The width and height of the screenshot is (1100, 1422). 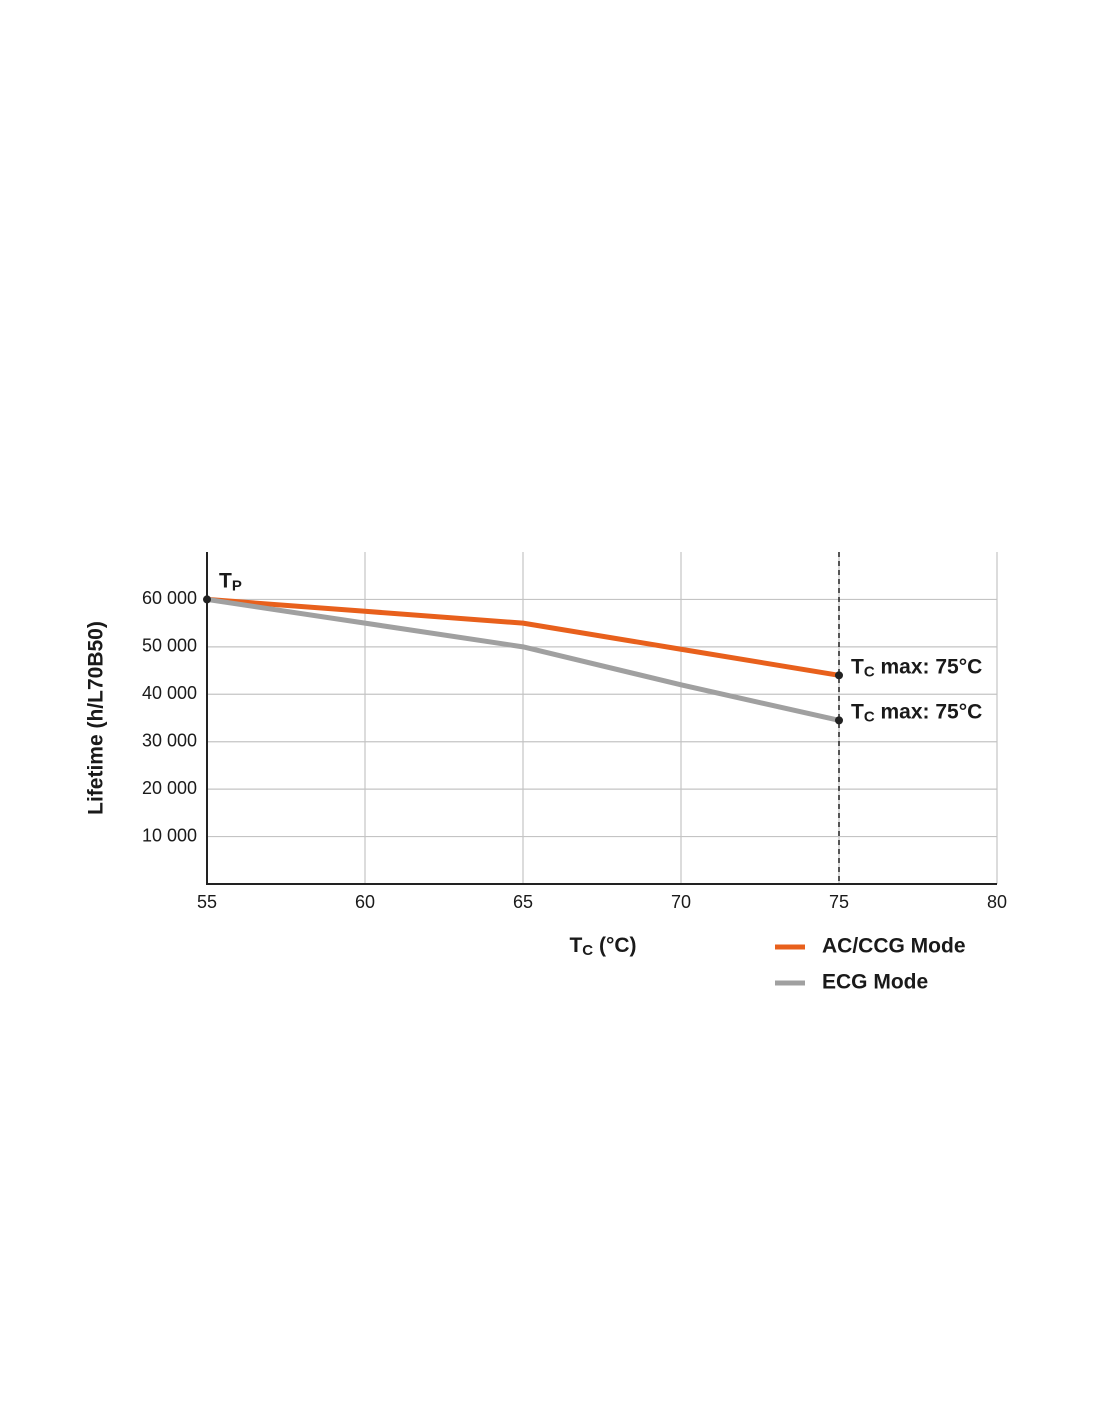 What do you see at coordinates (614, 945) in the screenshot?
I see `label-rest: (°C)` at bounding box center [614, 945].